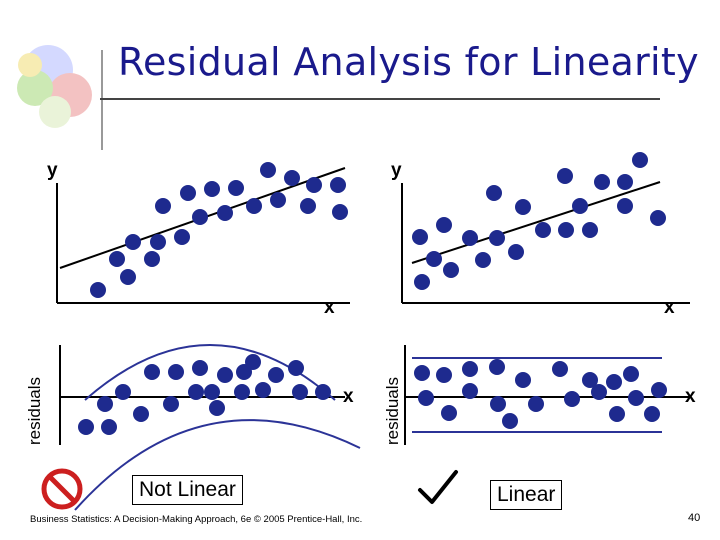 The width and height of the screenshot is (720, 540). What do you see at coordinates (380, 99) in the screenshot?
I see `title-underline` at bounding box center [380, 99].